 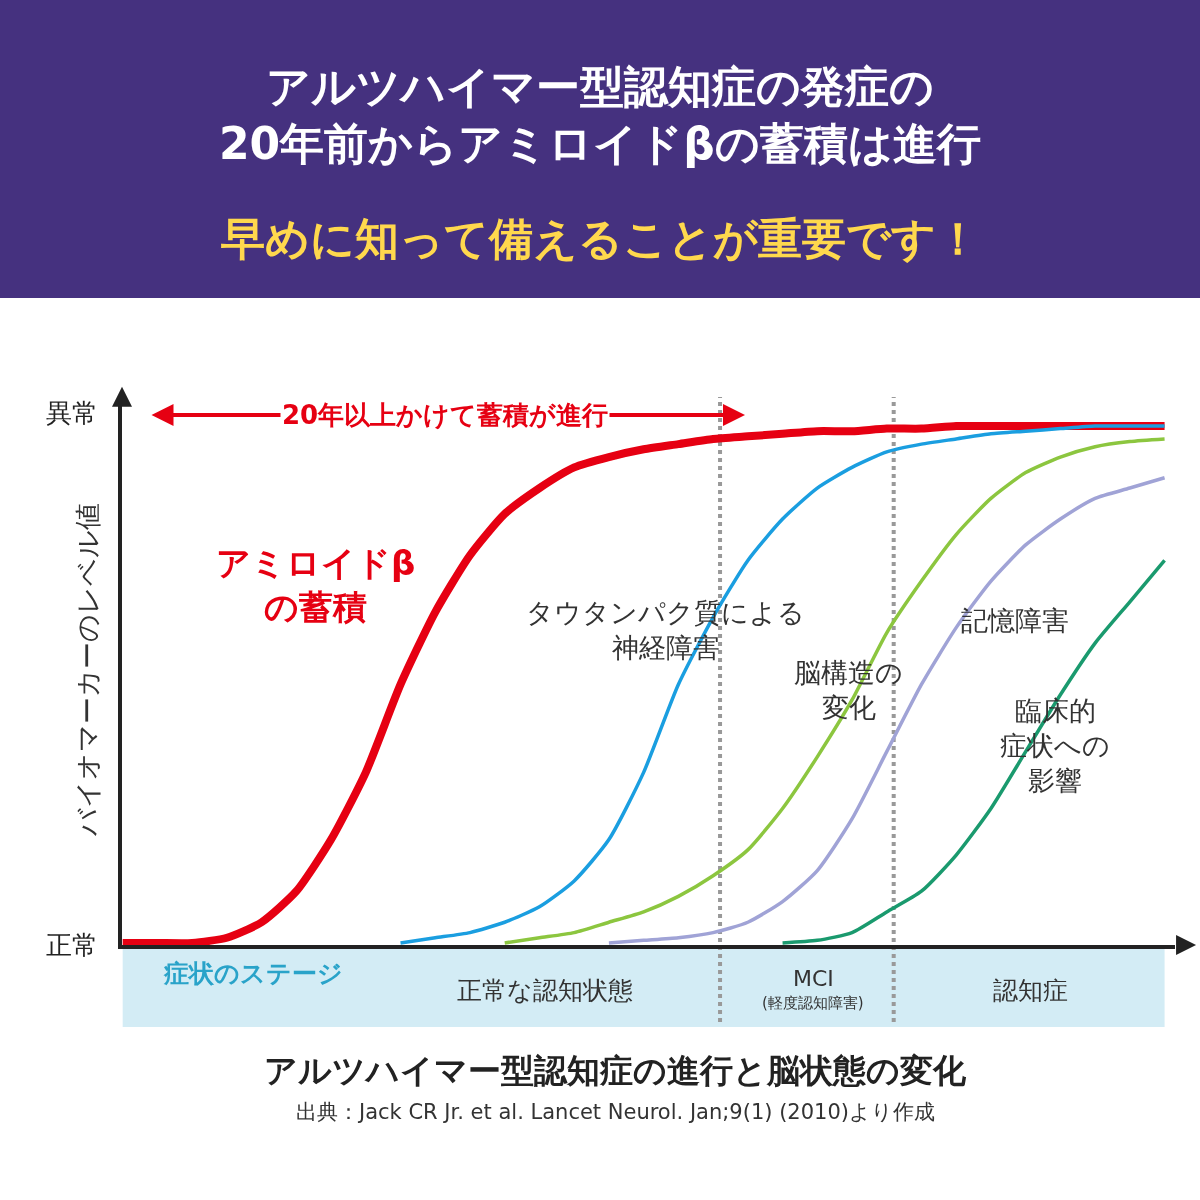 What do you see at coordinates (600, 115) in the screenshot?
I see `chart-title: アルツハイマー型認知症の発症の 20年前からアミロイドβの蓄積は進行` at bounding box center [600, 115].